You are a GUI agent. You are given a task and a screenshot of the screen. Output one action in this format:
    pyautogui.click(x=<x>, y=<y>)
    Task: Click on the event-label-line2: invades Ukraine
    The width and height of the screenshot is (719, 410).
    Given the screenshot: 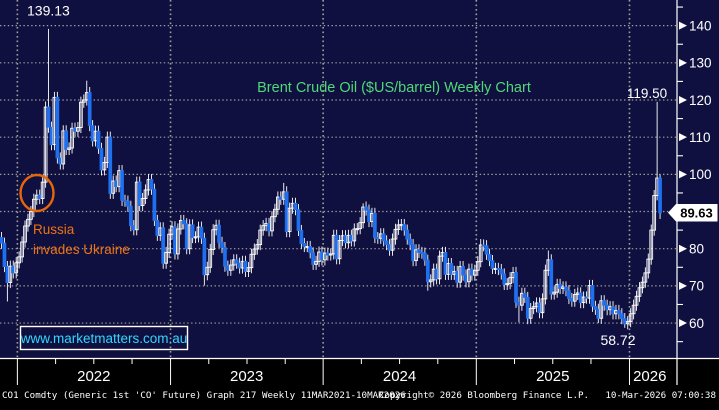 What is the action you would take?
    pyautogui.click(x=81, y=249)
    